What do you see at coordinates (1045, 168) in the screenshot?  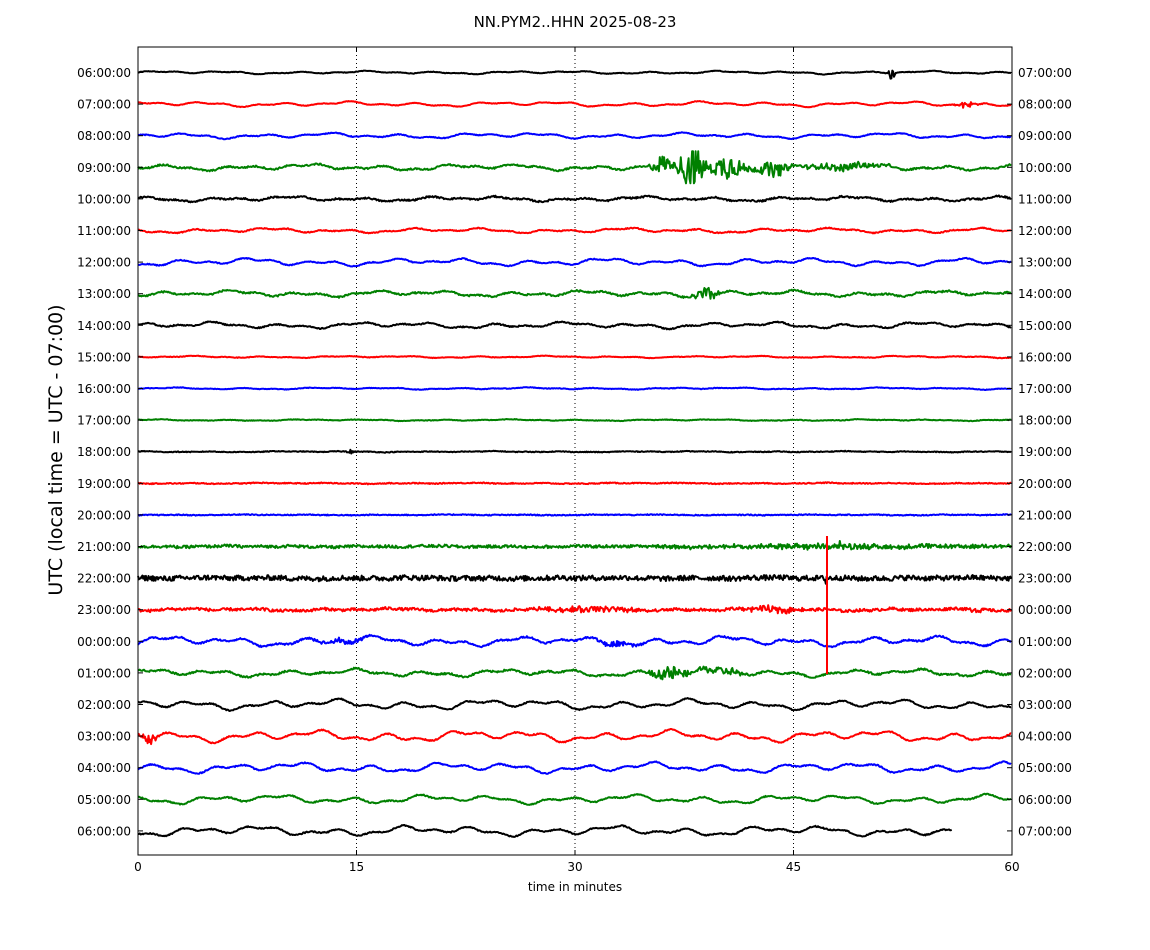 I see `row-right-label: 10:00:00` at bounding box center [1045, 168].